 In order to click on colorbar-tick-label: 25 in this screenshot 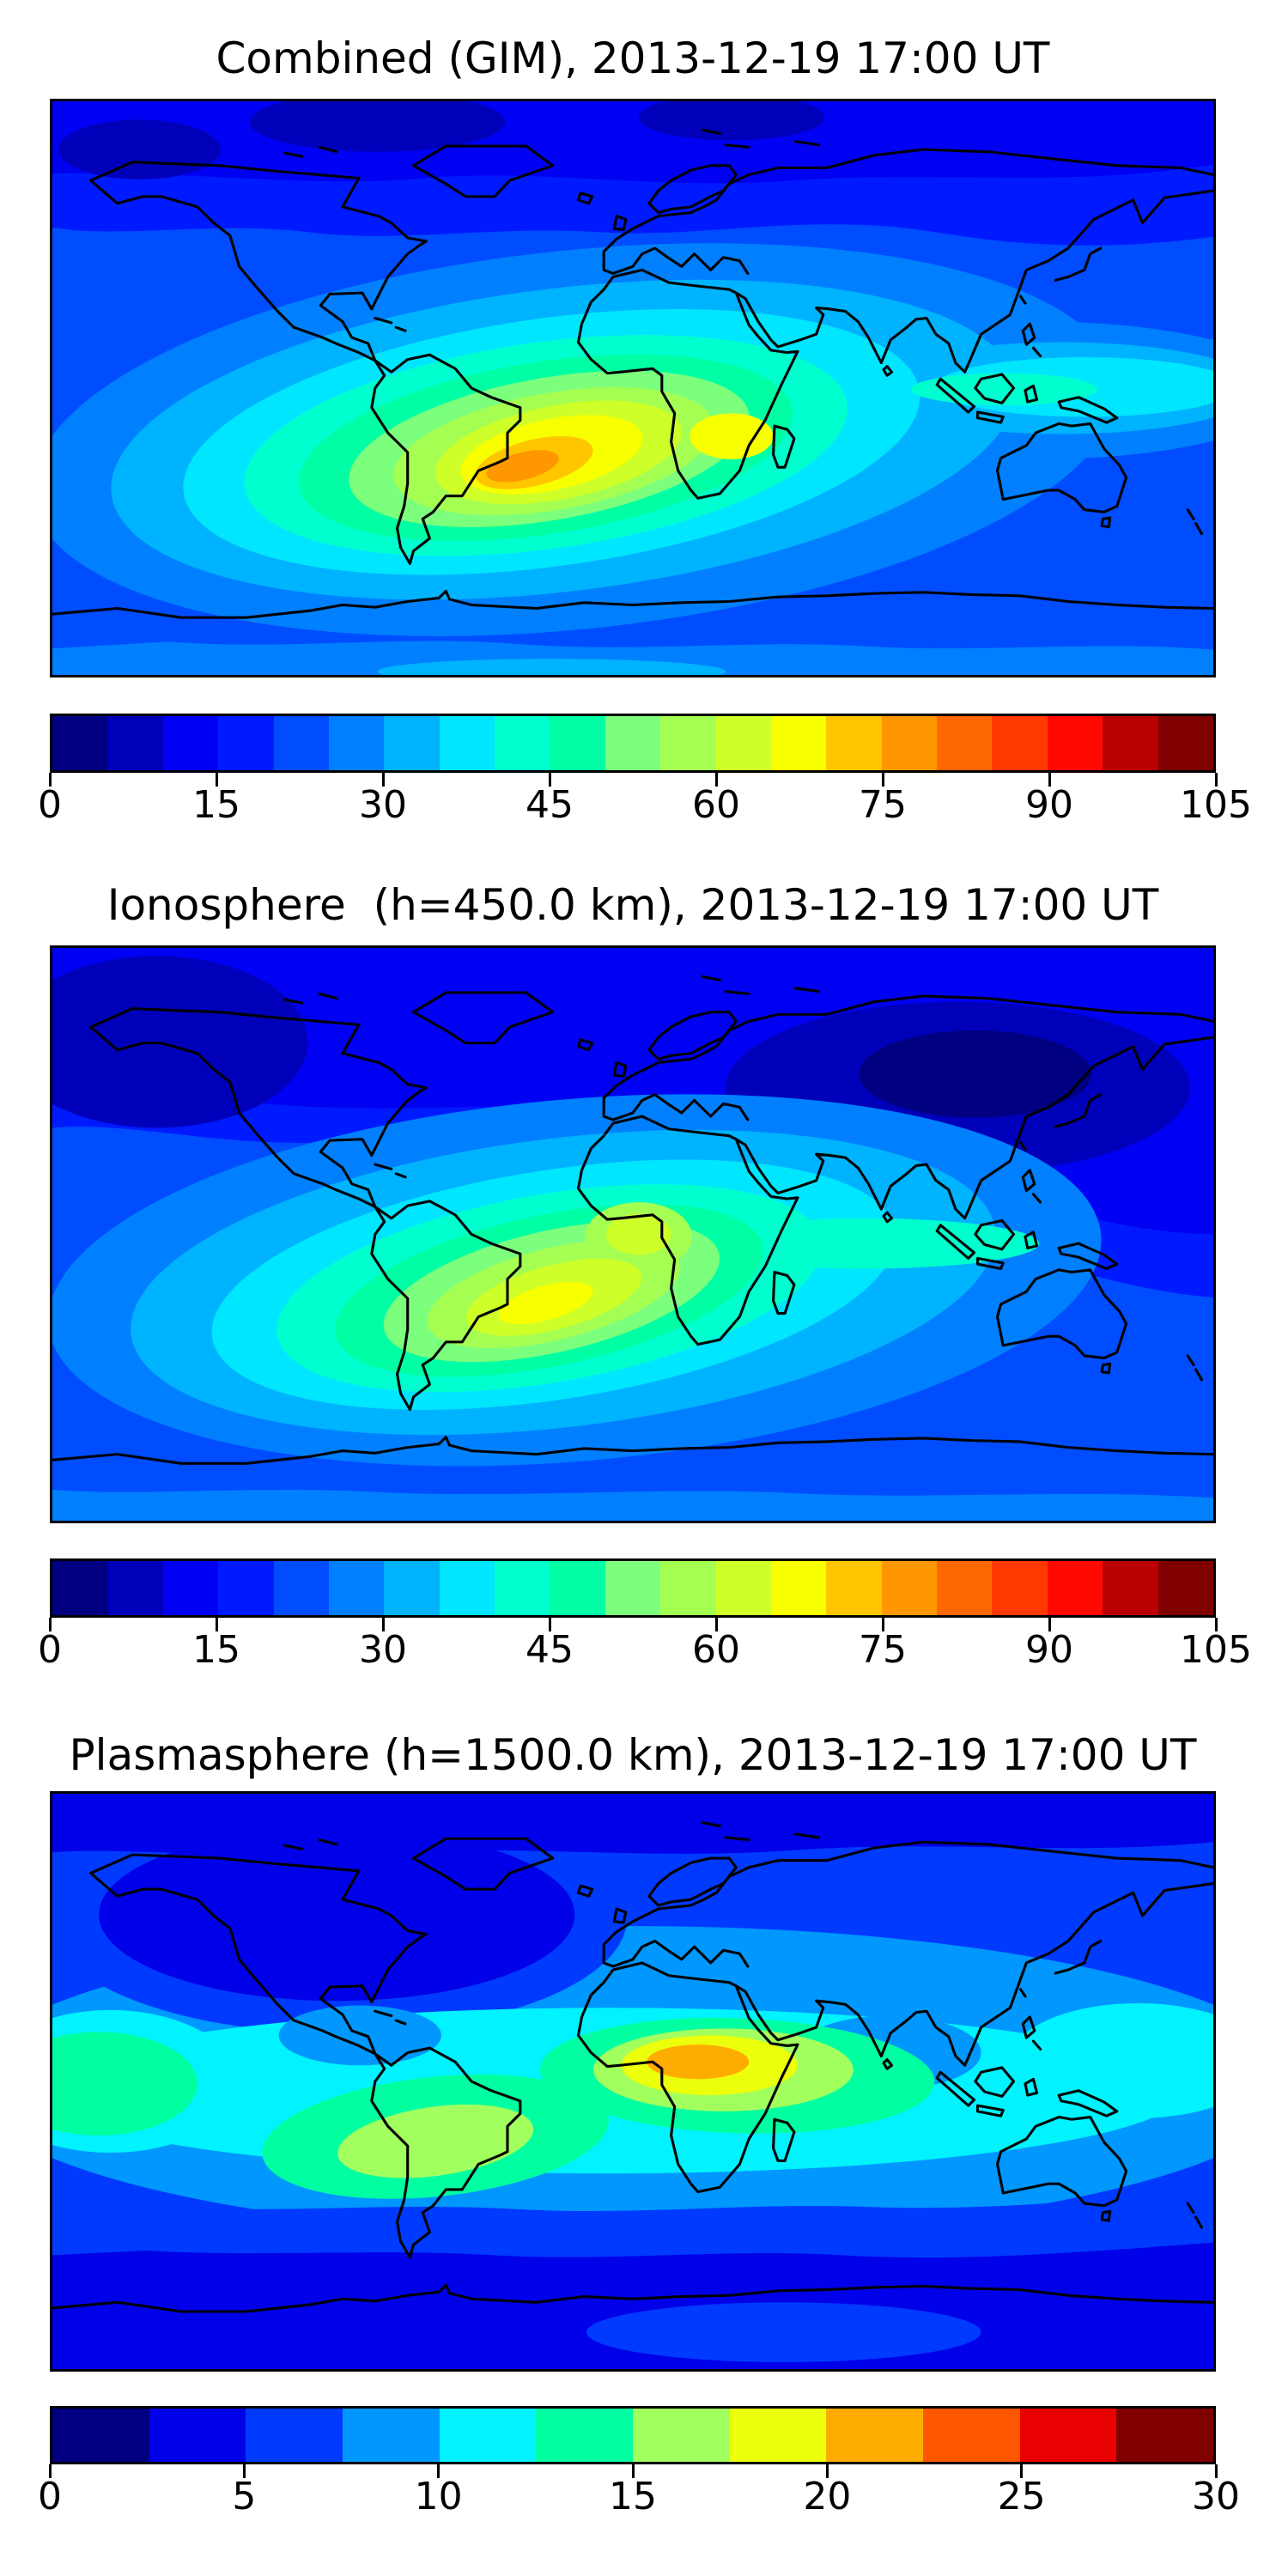, I will do `click(1021, 2496)`.